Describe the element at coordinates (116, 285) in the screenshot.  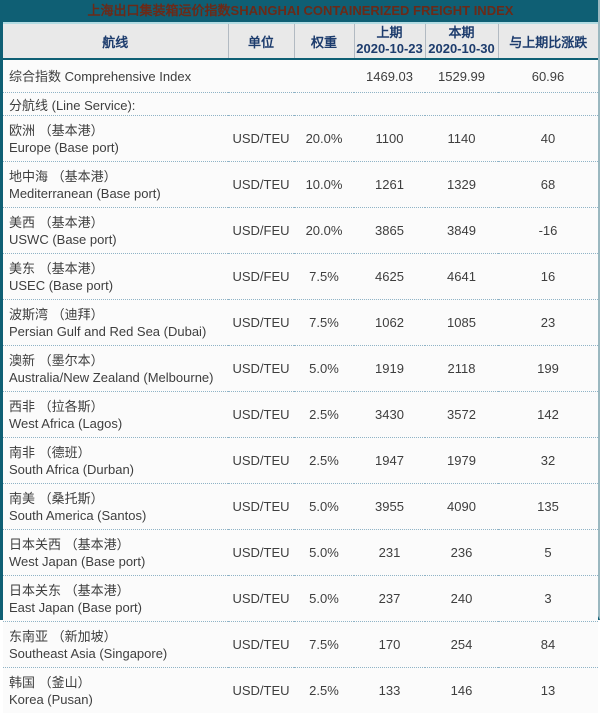
I see `route-name-en: USEC (Base port)` at that location.